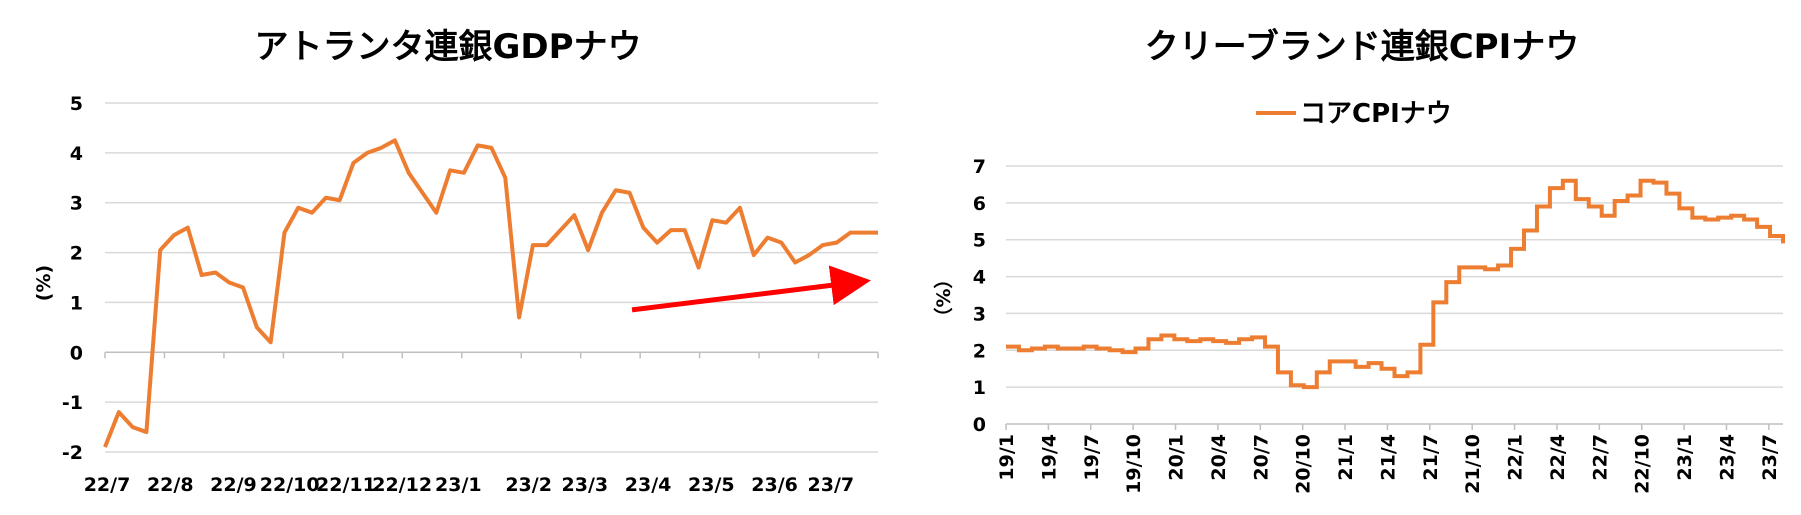 This screenshot has height=515, width=1801. What do you see at coordinates (1177, 457) in the screenshot?
I see `cpinow-x-tick-label: 20/1` at bounding box center [1177, 457].